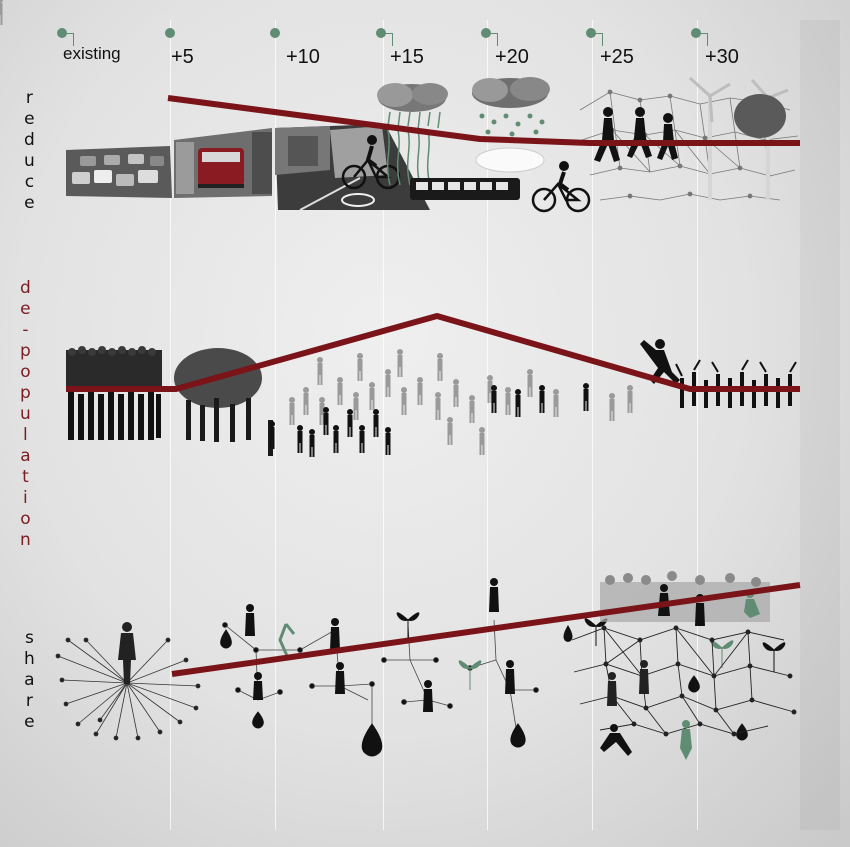 The image size is (850, 847). Describe the element at coordinates (617, 57) in the screenshot. I see `year-label: +25` at that location.